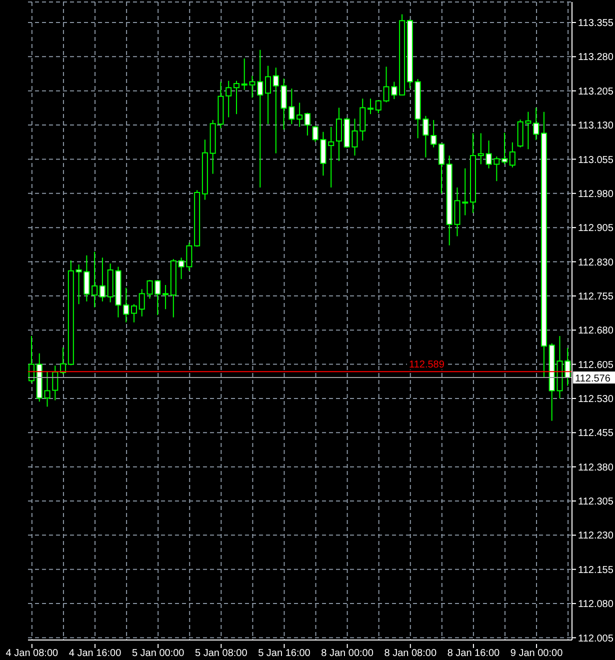 This screenshot has height=660, width=615. I want to click on y-tick-label: 112.605, so click(596, 365).